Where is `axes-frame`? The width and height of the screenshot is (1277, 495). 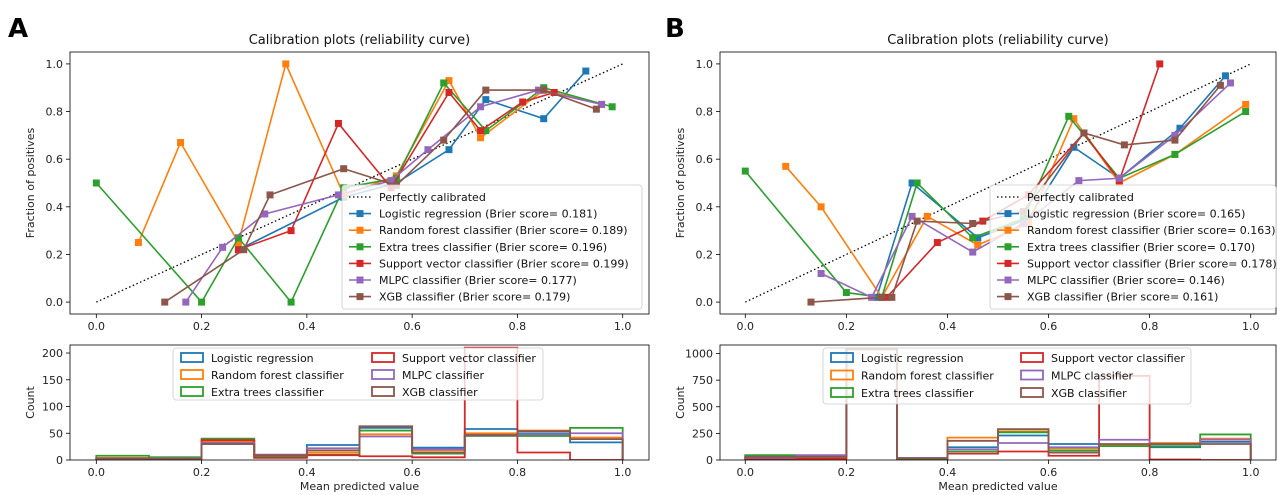 axes-frame is located at coordinates (359, 402).